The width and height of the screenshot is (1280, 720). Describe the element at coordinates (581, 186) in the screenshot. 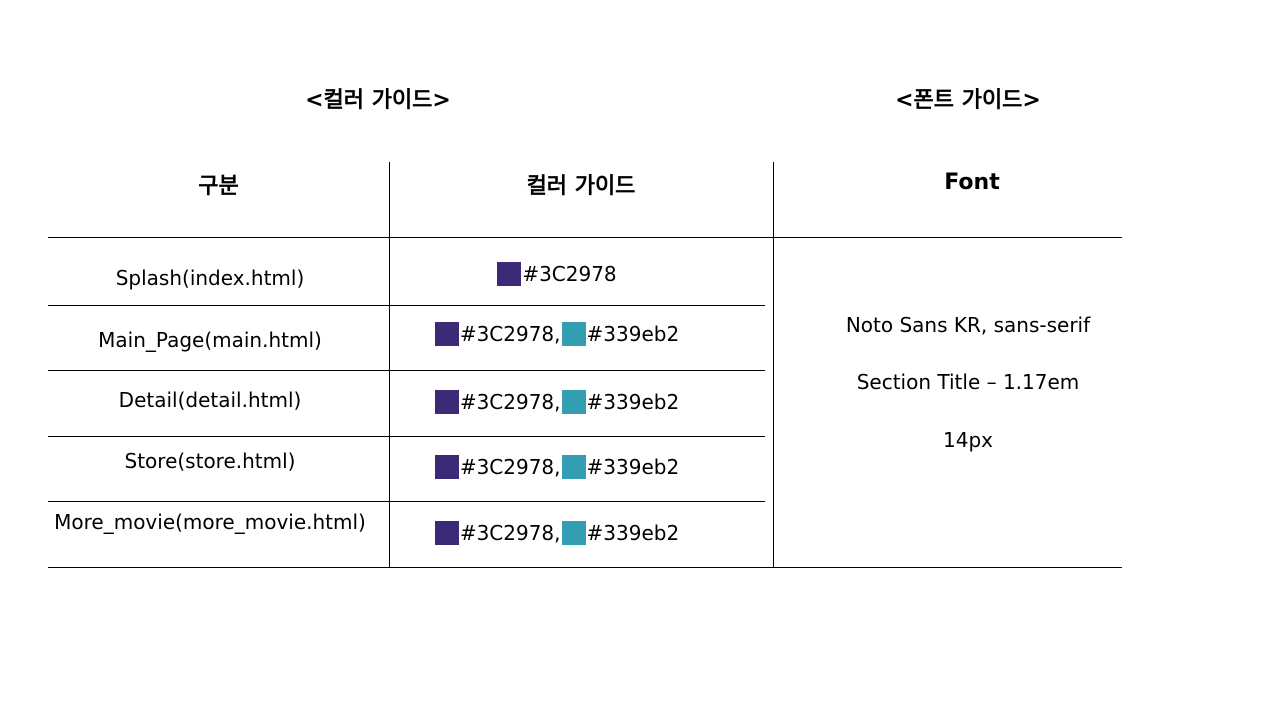

I see `header-color-guide: 컬러 가이드` at that location.